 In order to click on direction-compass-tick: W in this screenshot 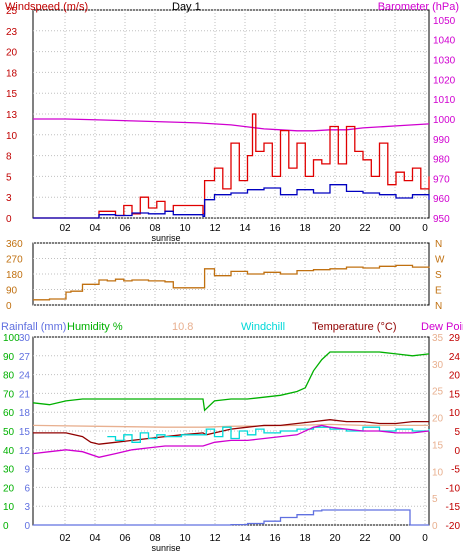, I will do `click(440, 260)`.